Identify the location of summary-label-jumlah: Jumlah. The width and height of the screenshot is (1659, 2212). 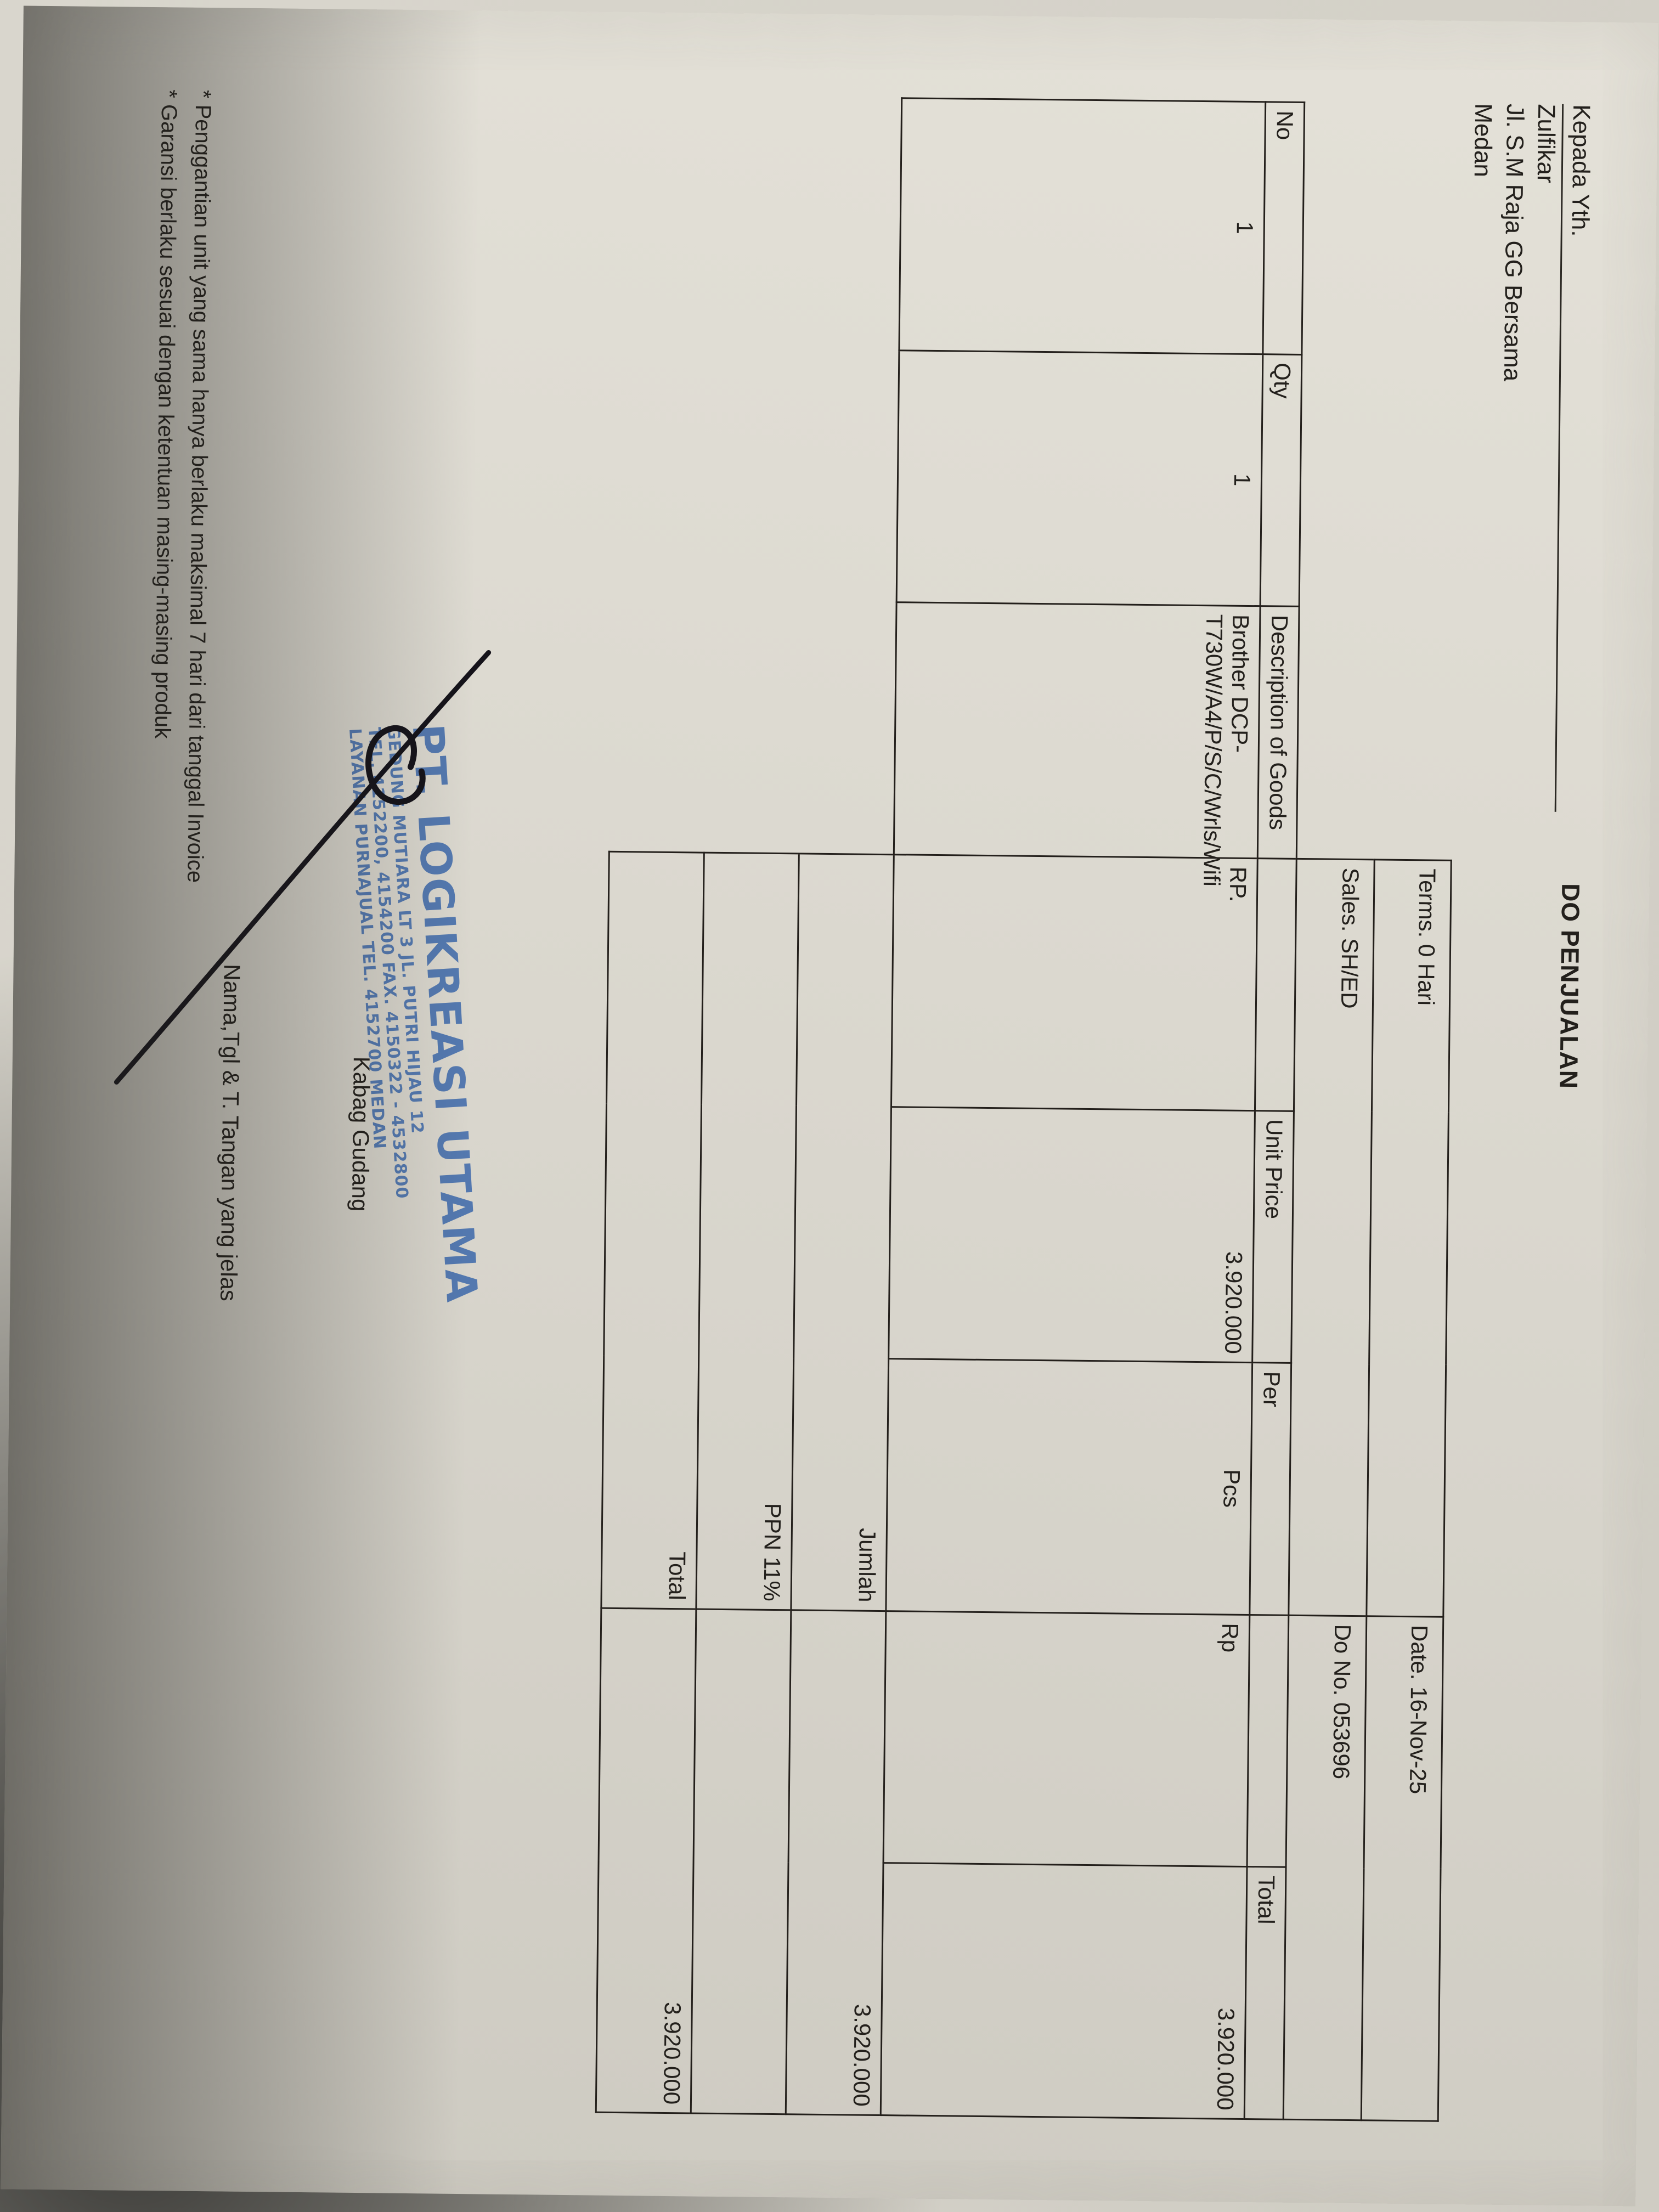
(842, 1232).